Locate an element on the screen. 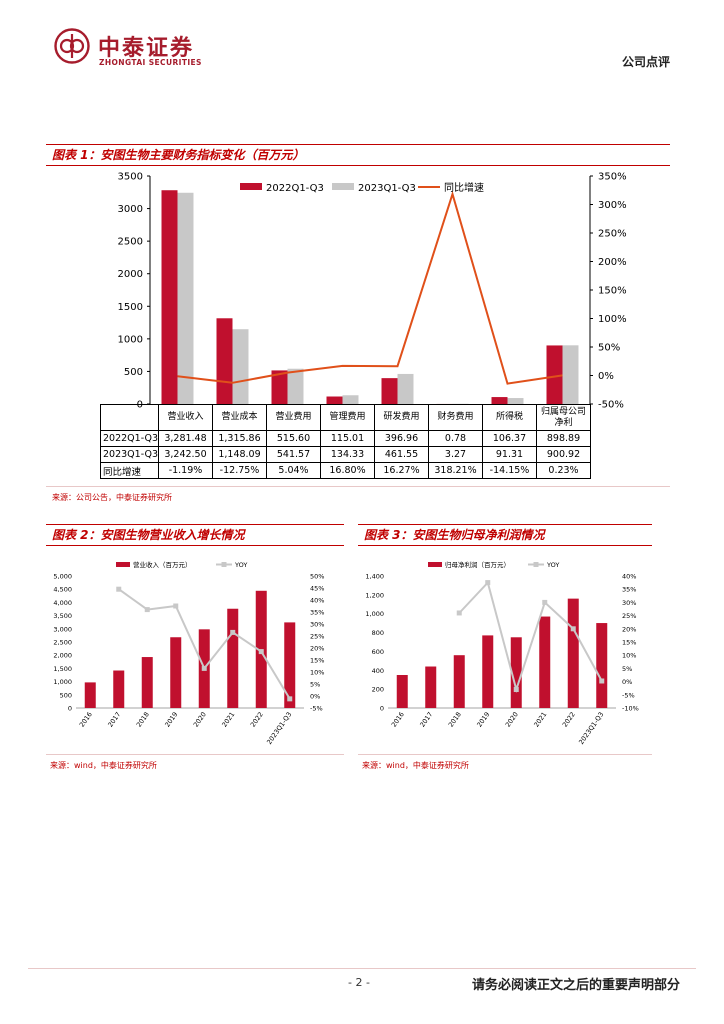 The width and height of the screenshot is (724, 1024). y-tick-label: 1500 is located at coordinates (130, 307).